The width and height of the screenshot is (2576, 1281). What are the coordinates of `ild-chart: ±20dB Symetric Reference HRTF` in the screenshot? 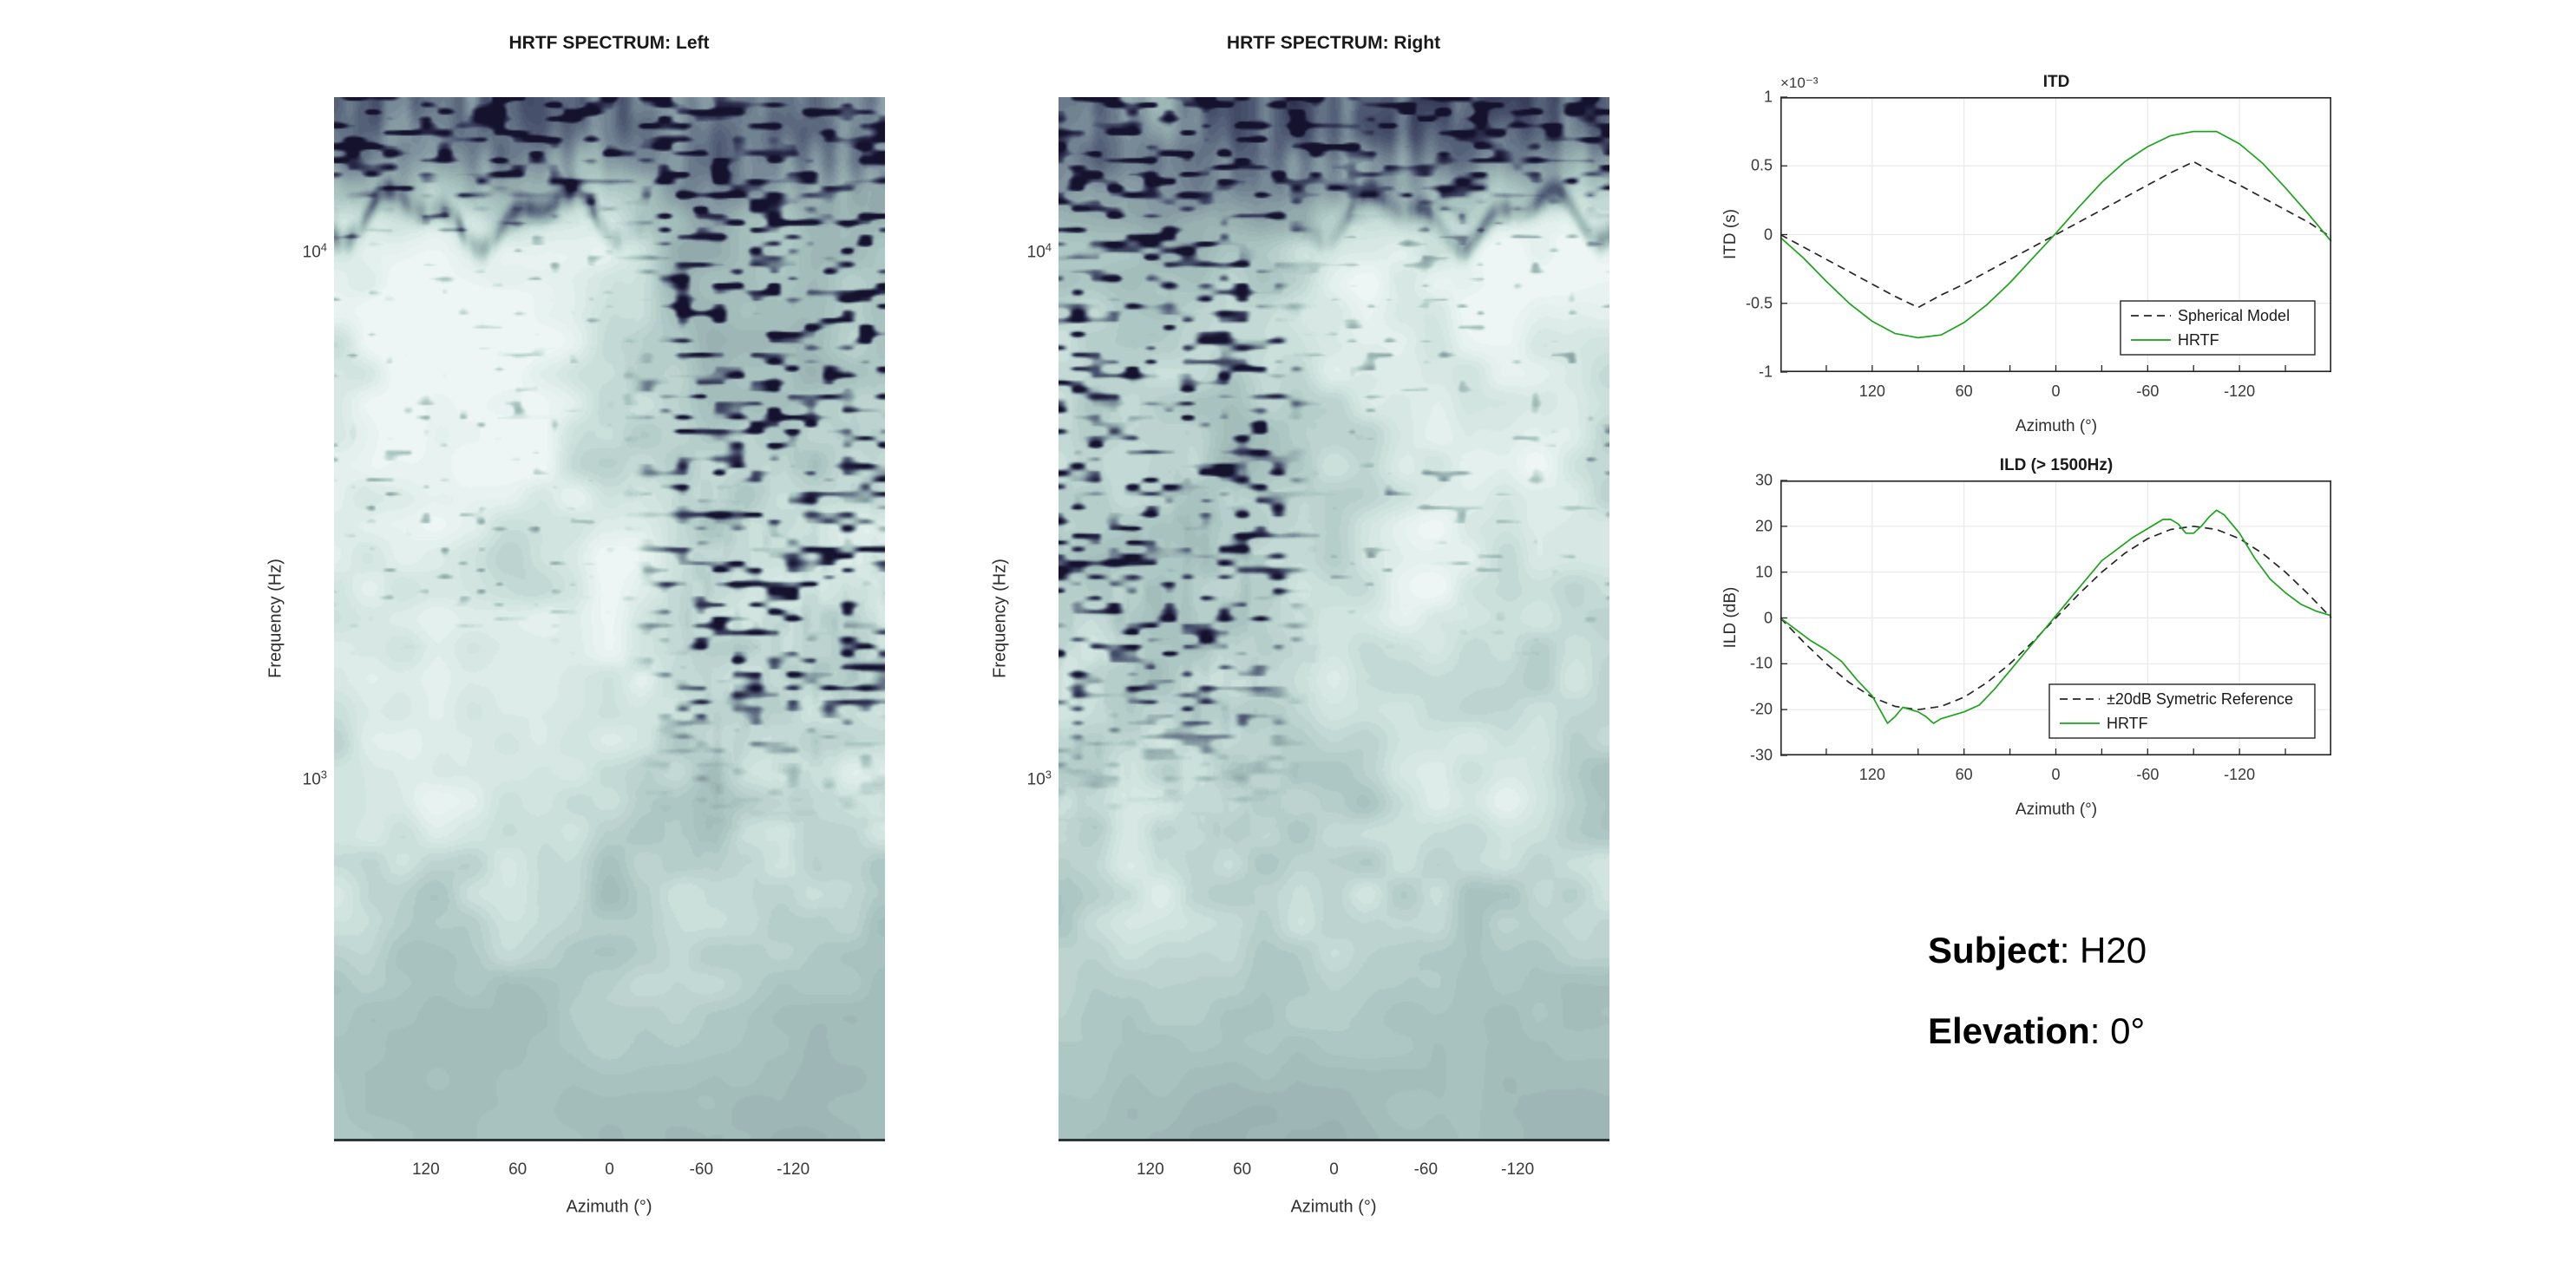 It's located at (2056, 618).